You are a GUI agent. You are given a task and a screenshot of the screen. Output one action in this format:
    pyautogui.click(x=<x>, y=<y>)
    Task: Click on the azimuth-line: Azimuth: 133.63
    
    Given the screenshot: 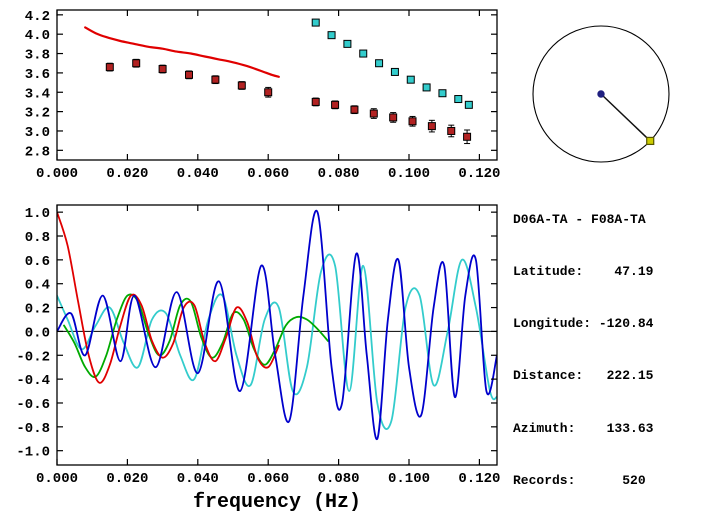 What is the action you would take?
    pyautogui.click(x=583, y=428)
    